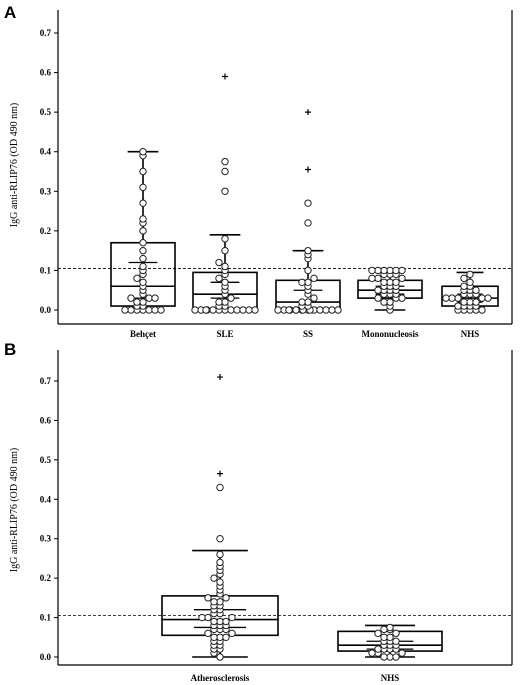  I want to click on boxplot-beh-et, so click(143, 231).